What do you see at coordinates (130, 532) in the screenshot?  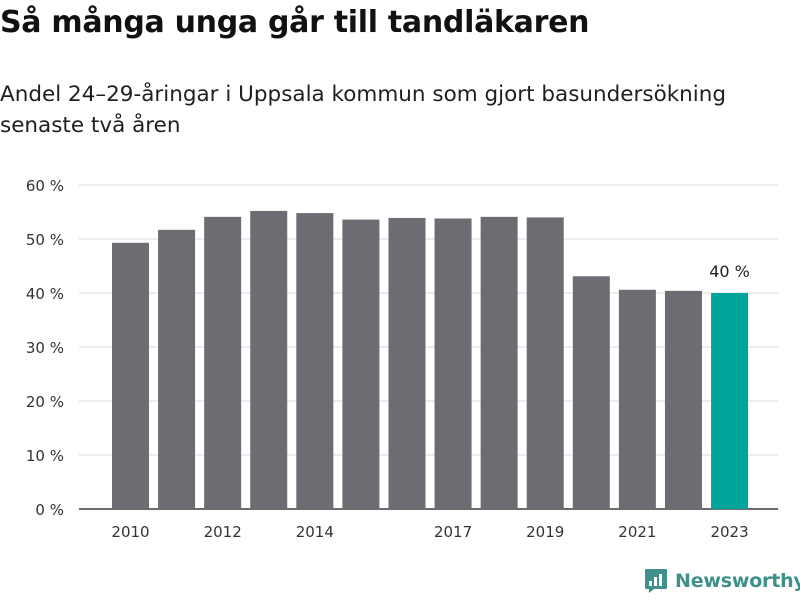 I see `x-tick-label: 2010` at bounding box center [130, 532].